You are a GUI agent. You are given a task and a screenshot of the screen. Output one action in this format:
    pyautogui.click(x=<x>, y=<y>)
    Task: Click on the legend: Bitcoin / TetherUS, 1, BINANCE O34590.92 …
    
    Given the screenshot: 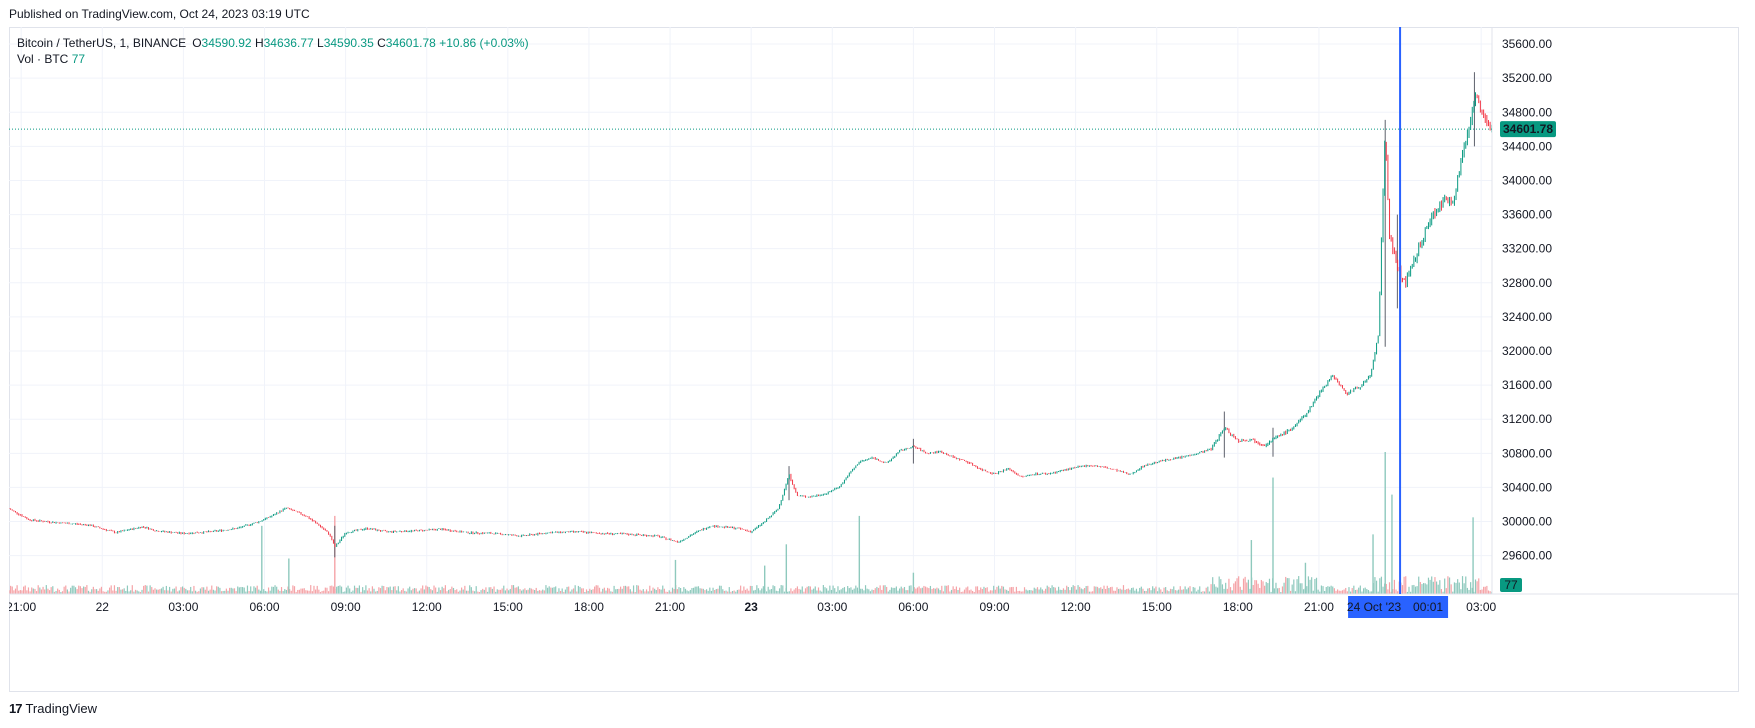 What is the action you would take?
    pyautogui.click(x=273, y=51)
    